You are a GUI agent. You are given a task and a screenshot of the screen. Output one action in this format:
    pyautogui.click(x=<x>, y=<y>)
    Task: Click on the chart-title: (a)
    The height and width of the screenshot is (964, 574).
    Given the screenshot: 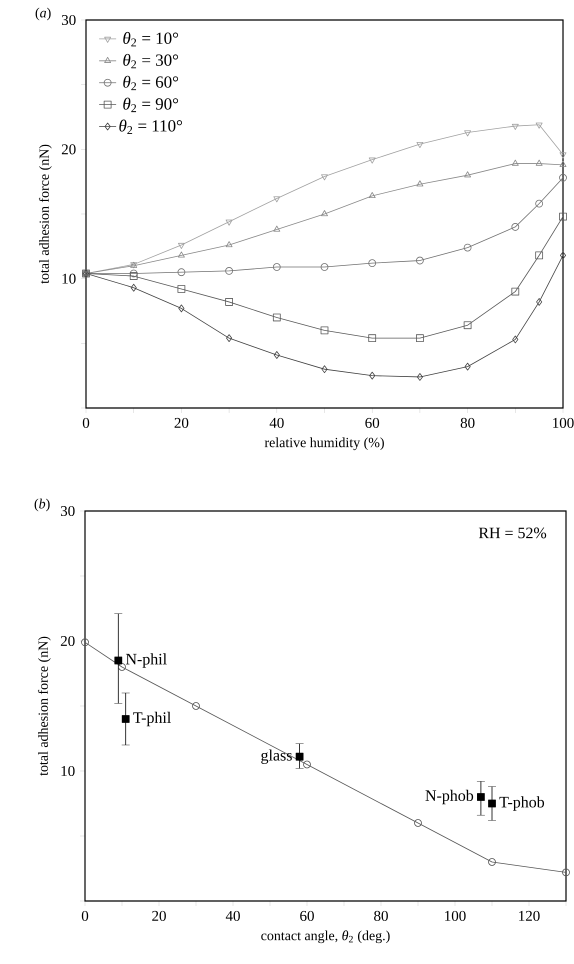 What is the action you would take?
    pyautogui.click(x=43, y=14)
    